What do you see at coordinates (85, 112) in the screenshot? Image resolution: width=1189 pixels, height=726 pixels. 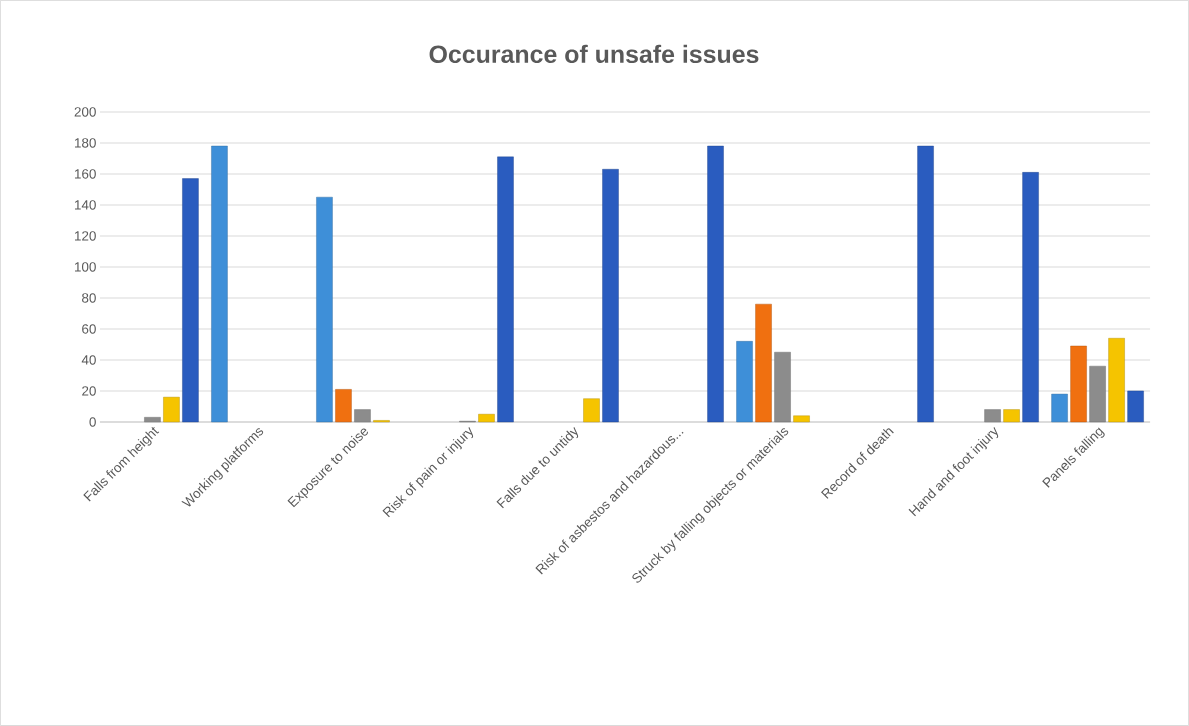 I see `y-tick-label: 200` at bounding box center [85, 112].